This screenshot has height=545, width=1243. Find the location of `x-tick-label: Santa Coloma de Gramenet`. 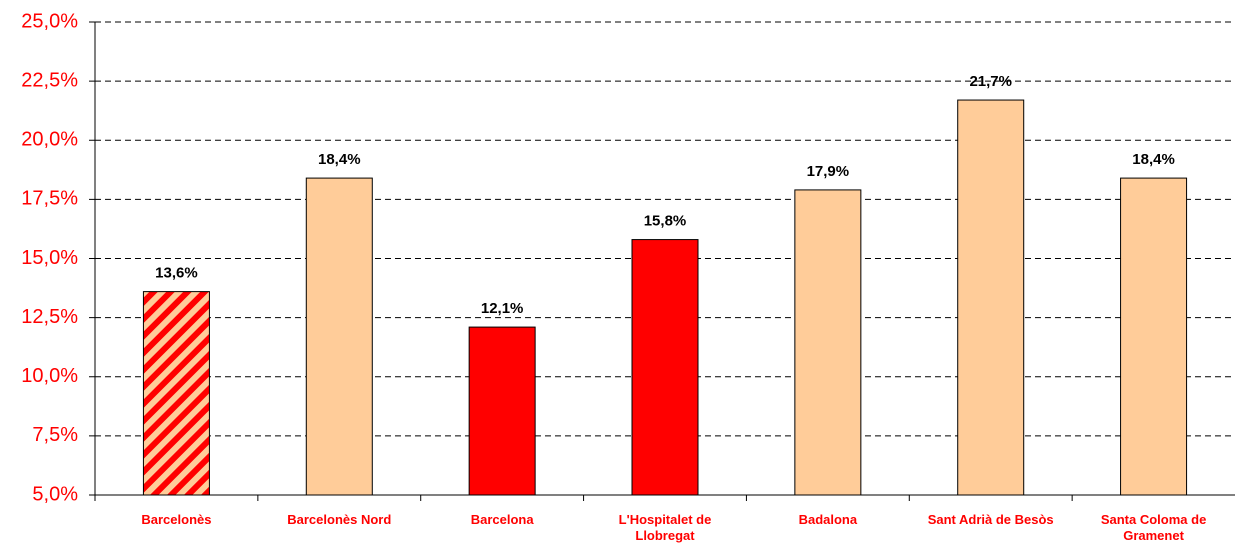

x-tick-label: Santa Coloma de Gramenet is located at coordinates (1153, 527).